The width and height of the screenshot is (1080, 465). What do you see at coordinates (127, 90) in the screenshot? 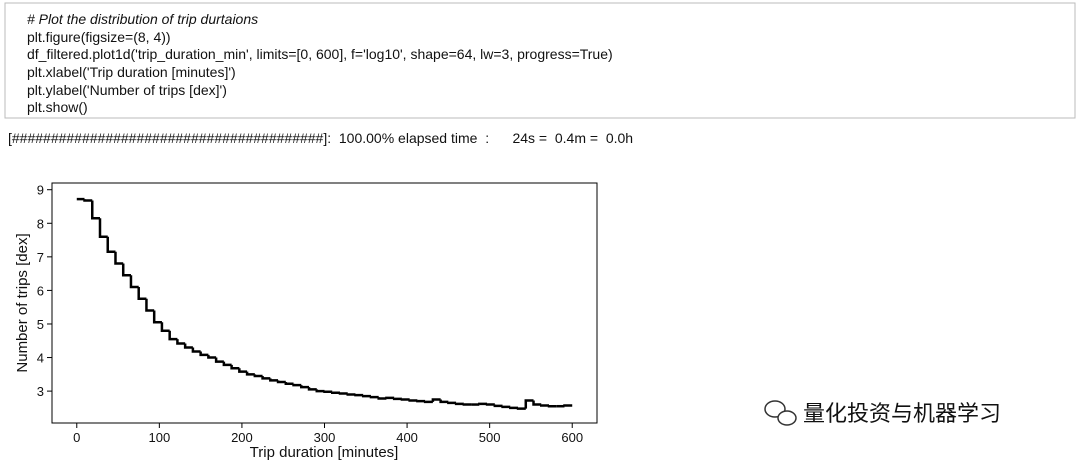
I see `code-line: plt.ylabel('Number of trips [dex]')` at bounding box center [127, 90].